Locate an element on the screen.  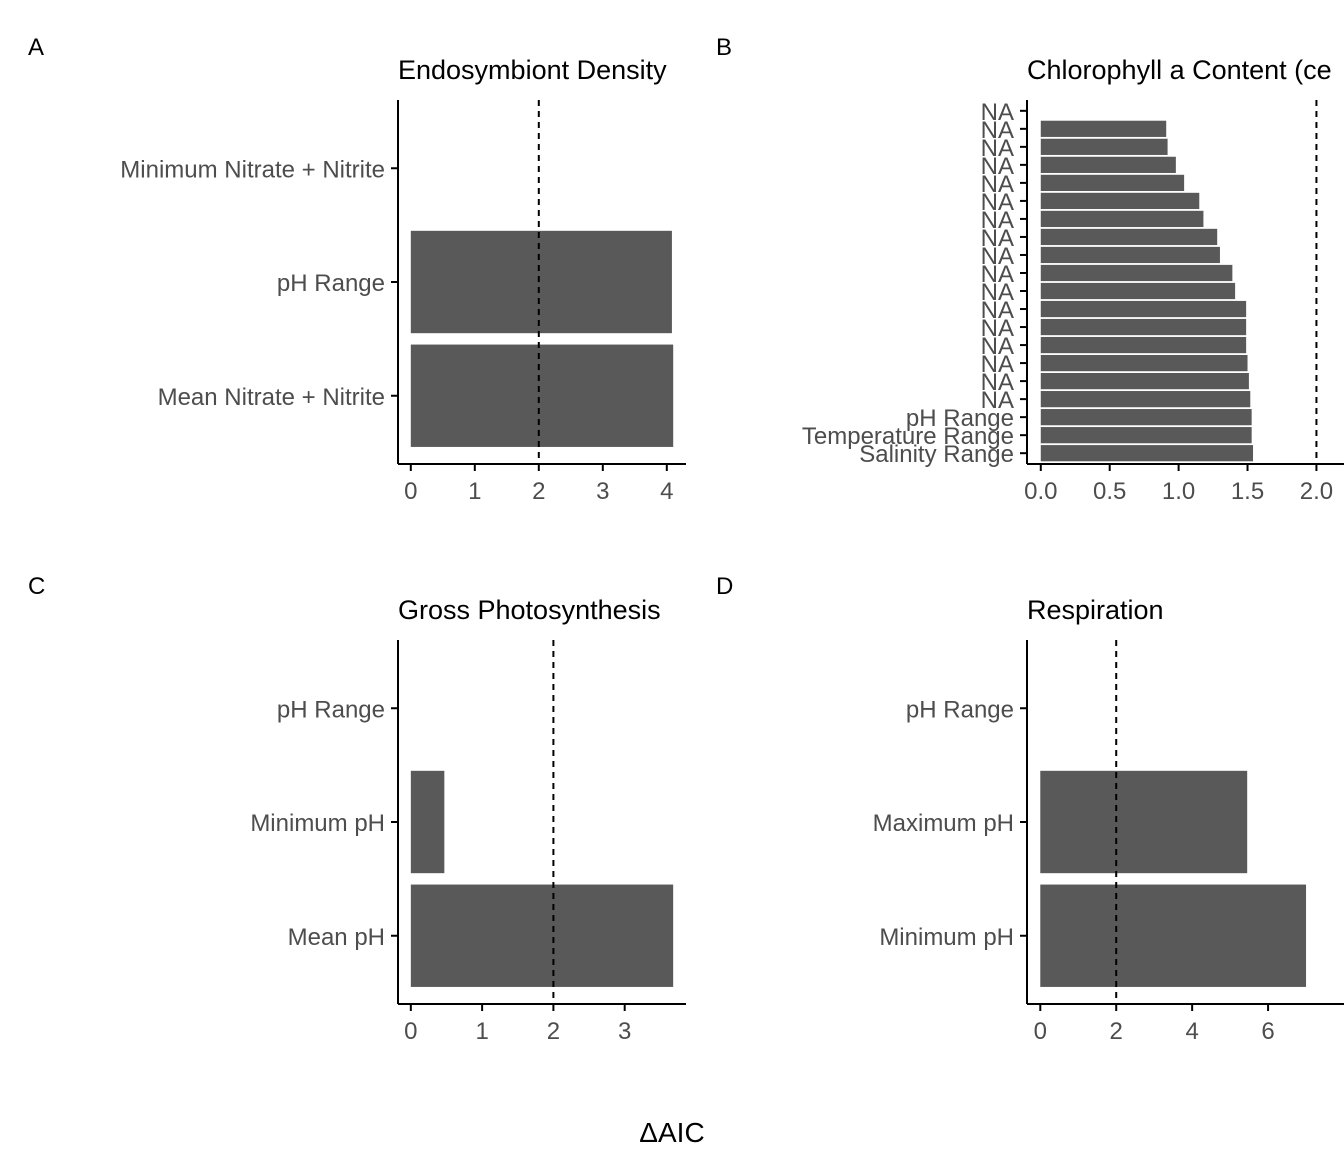
y-tick-label-d-1: pH Range is located at coordinates (960, 709).